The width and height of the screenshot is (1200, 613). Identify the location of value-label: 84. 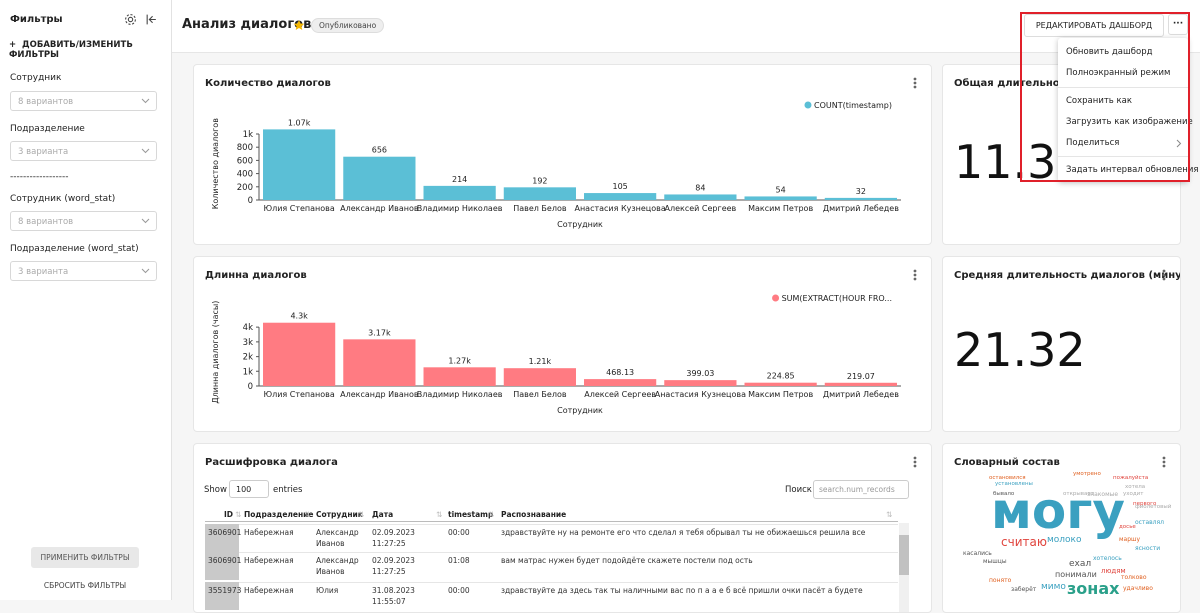
(700, 187).